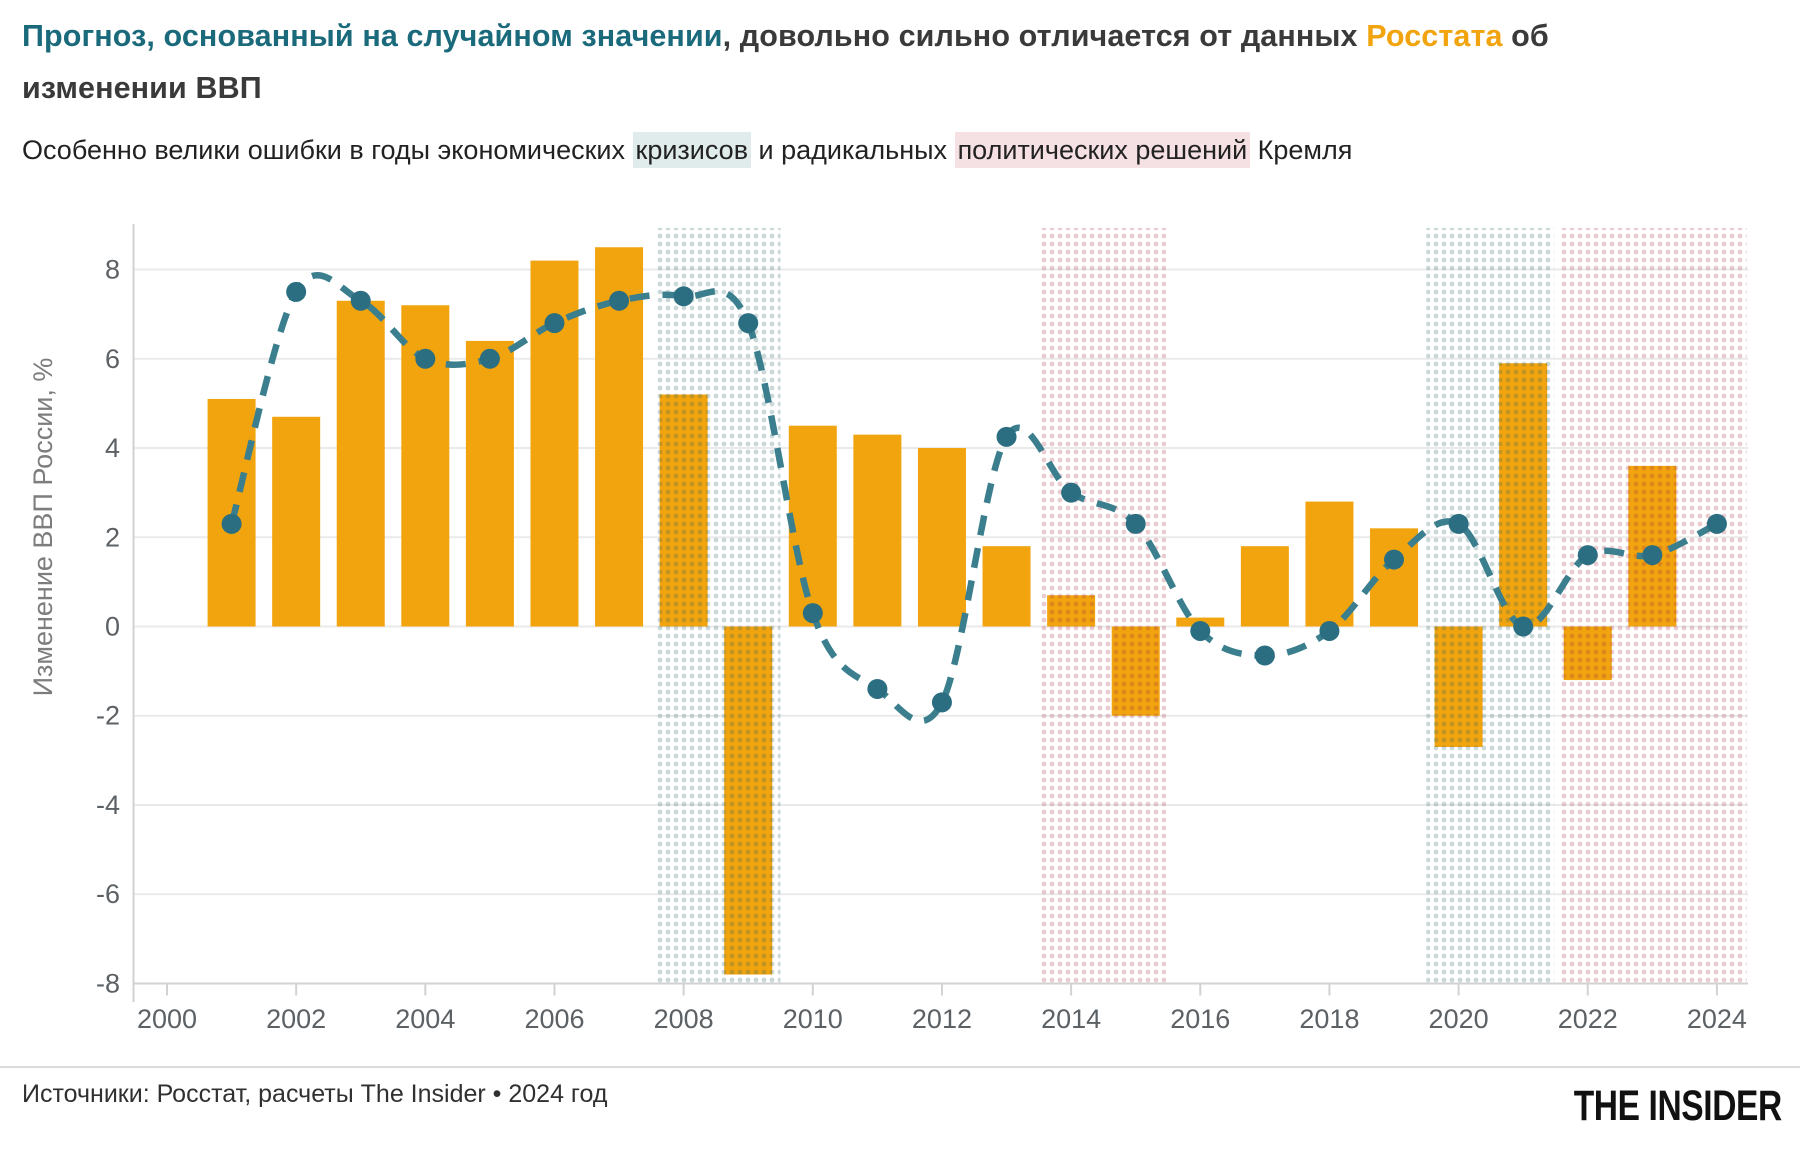 The height and width of the screenshot is (1150, 1800). I want to click on x-tick-label: 2020, so click(1459, 1019).